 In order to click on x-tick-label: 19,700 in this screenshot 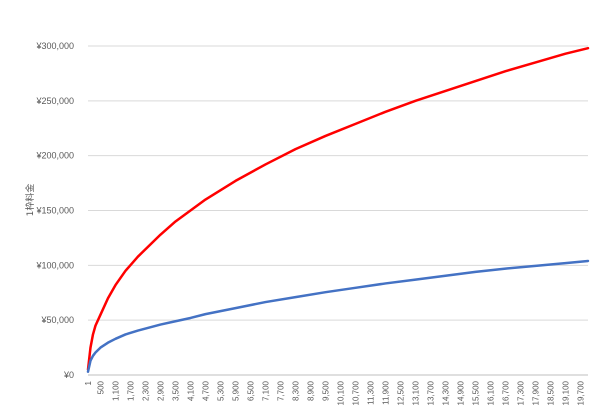, I will do `click(580, 392)`.